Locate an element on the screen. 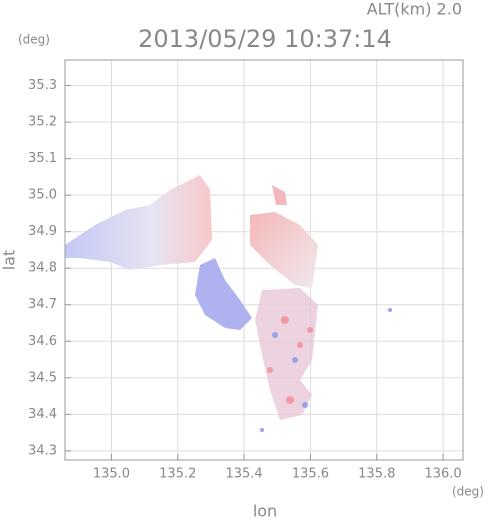 This screenshot has height=521, width=491. x-unit: (deg) is located at coordinates (468, 492).